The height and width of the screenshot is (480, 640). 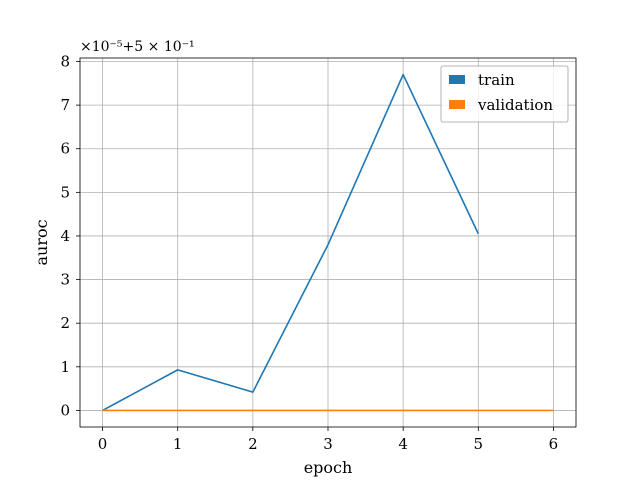 I want to click on y-tick-label: 7, so click(x=65, y=105).